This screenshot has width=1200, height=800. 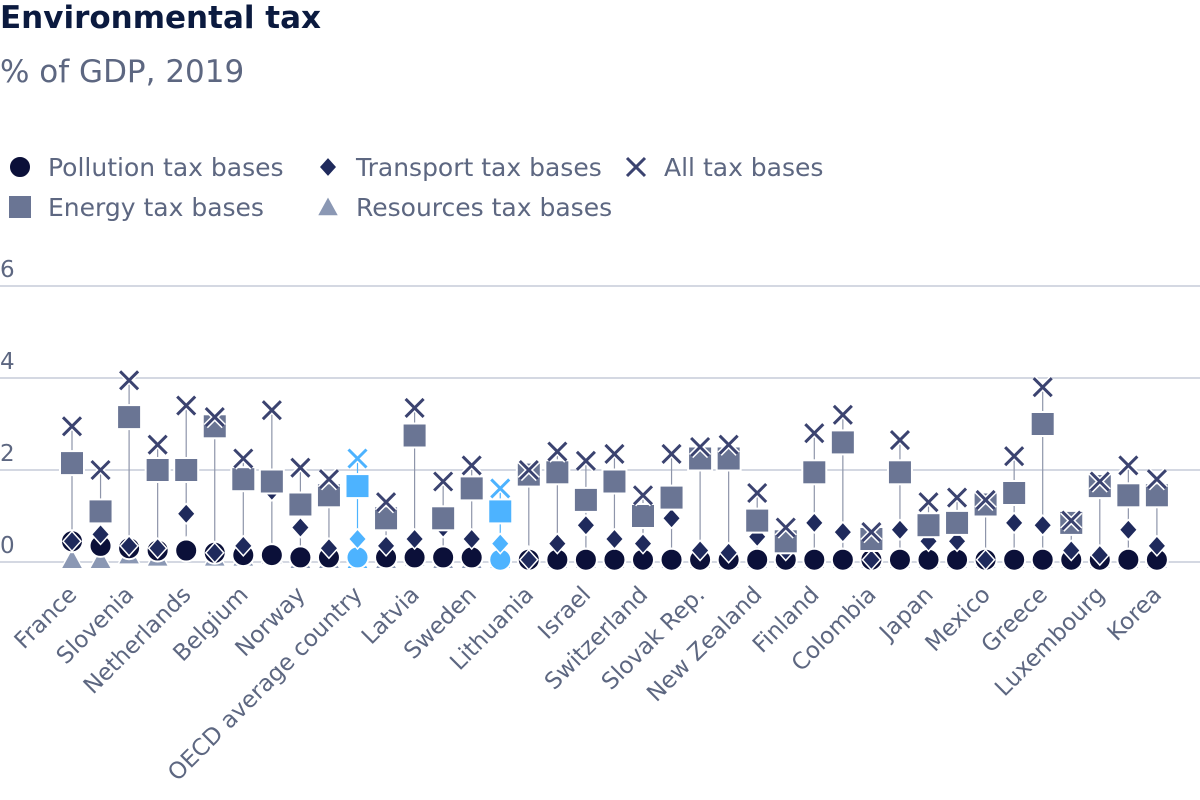 I want to click on legend-item-triangle: Resources tax bases, so click(x=463, y=207).